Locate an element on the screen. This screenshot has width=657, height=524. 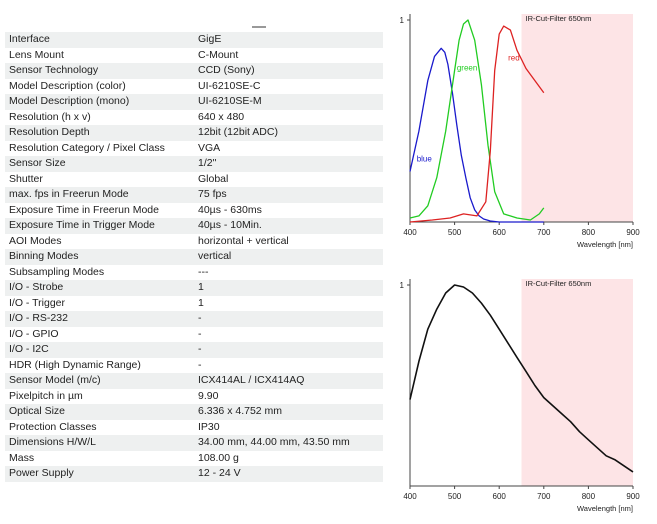
spec-value: --- is located at coordinates (288, 272).